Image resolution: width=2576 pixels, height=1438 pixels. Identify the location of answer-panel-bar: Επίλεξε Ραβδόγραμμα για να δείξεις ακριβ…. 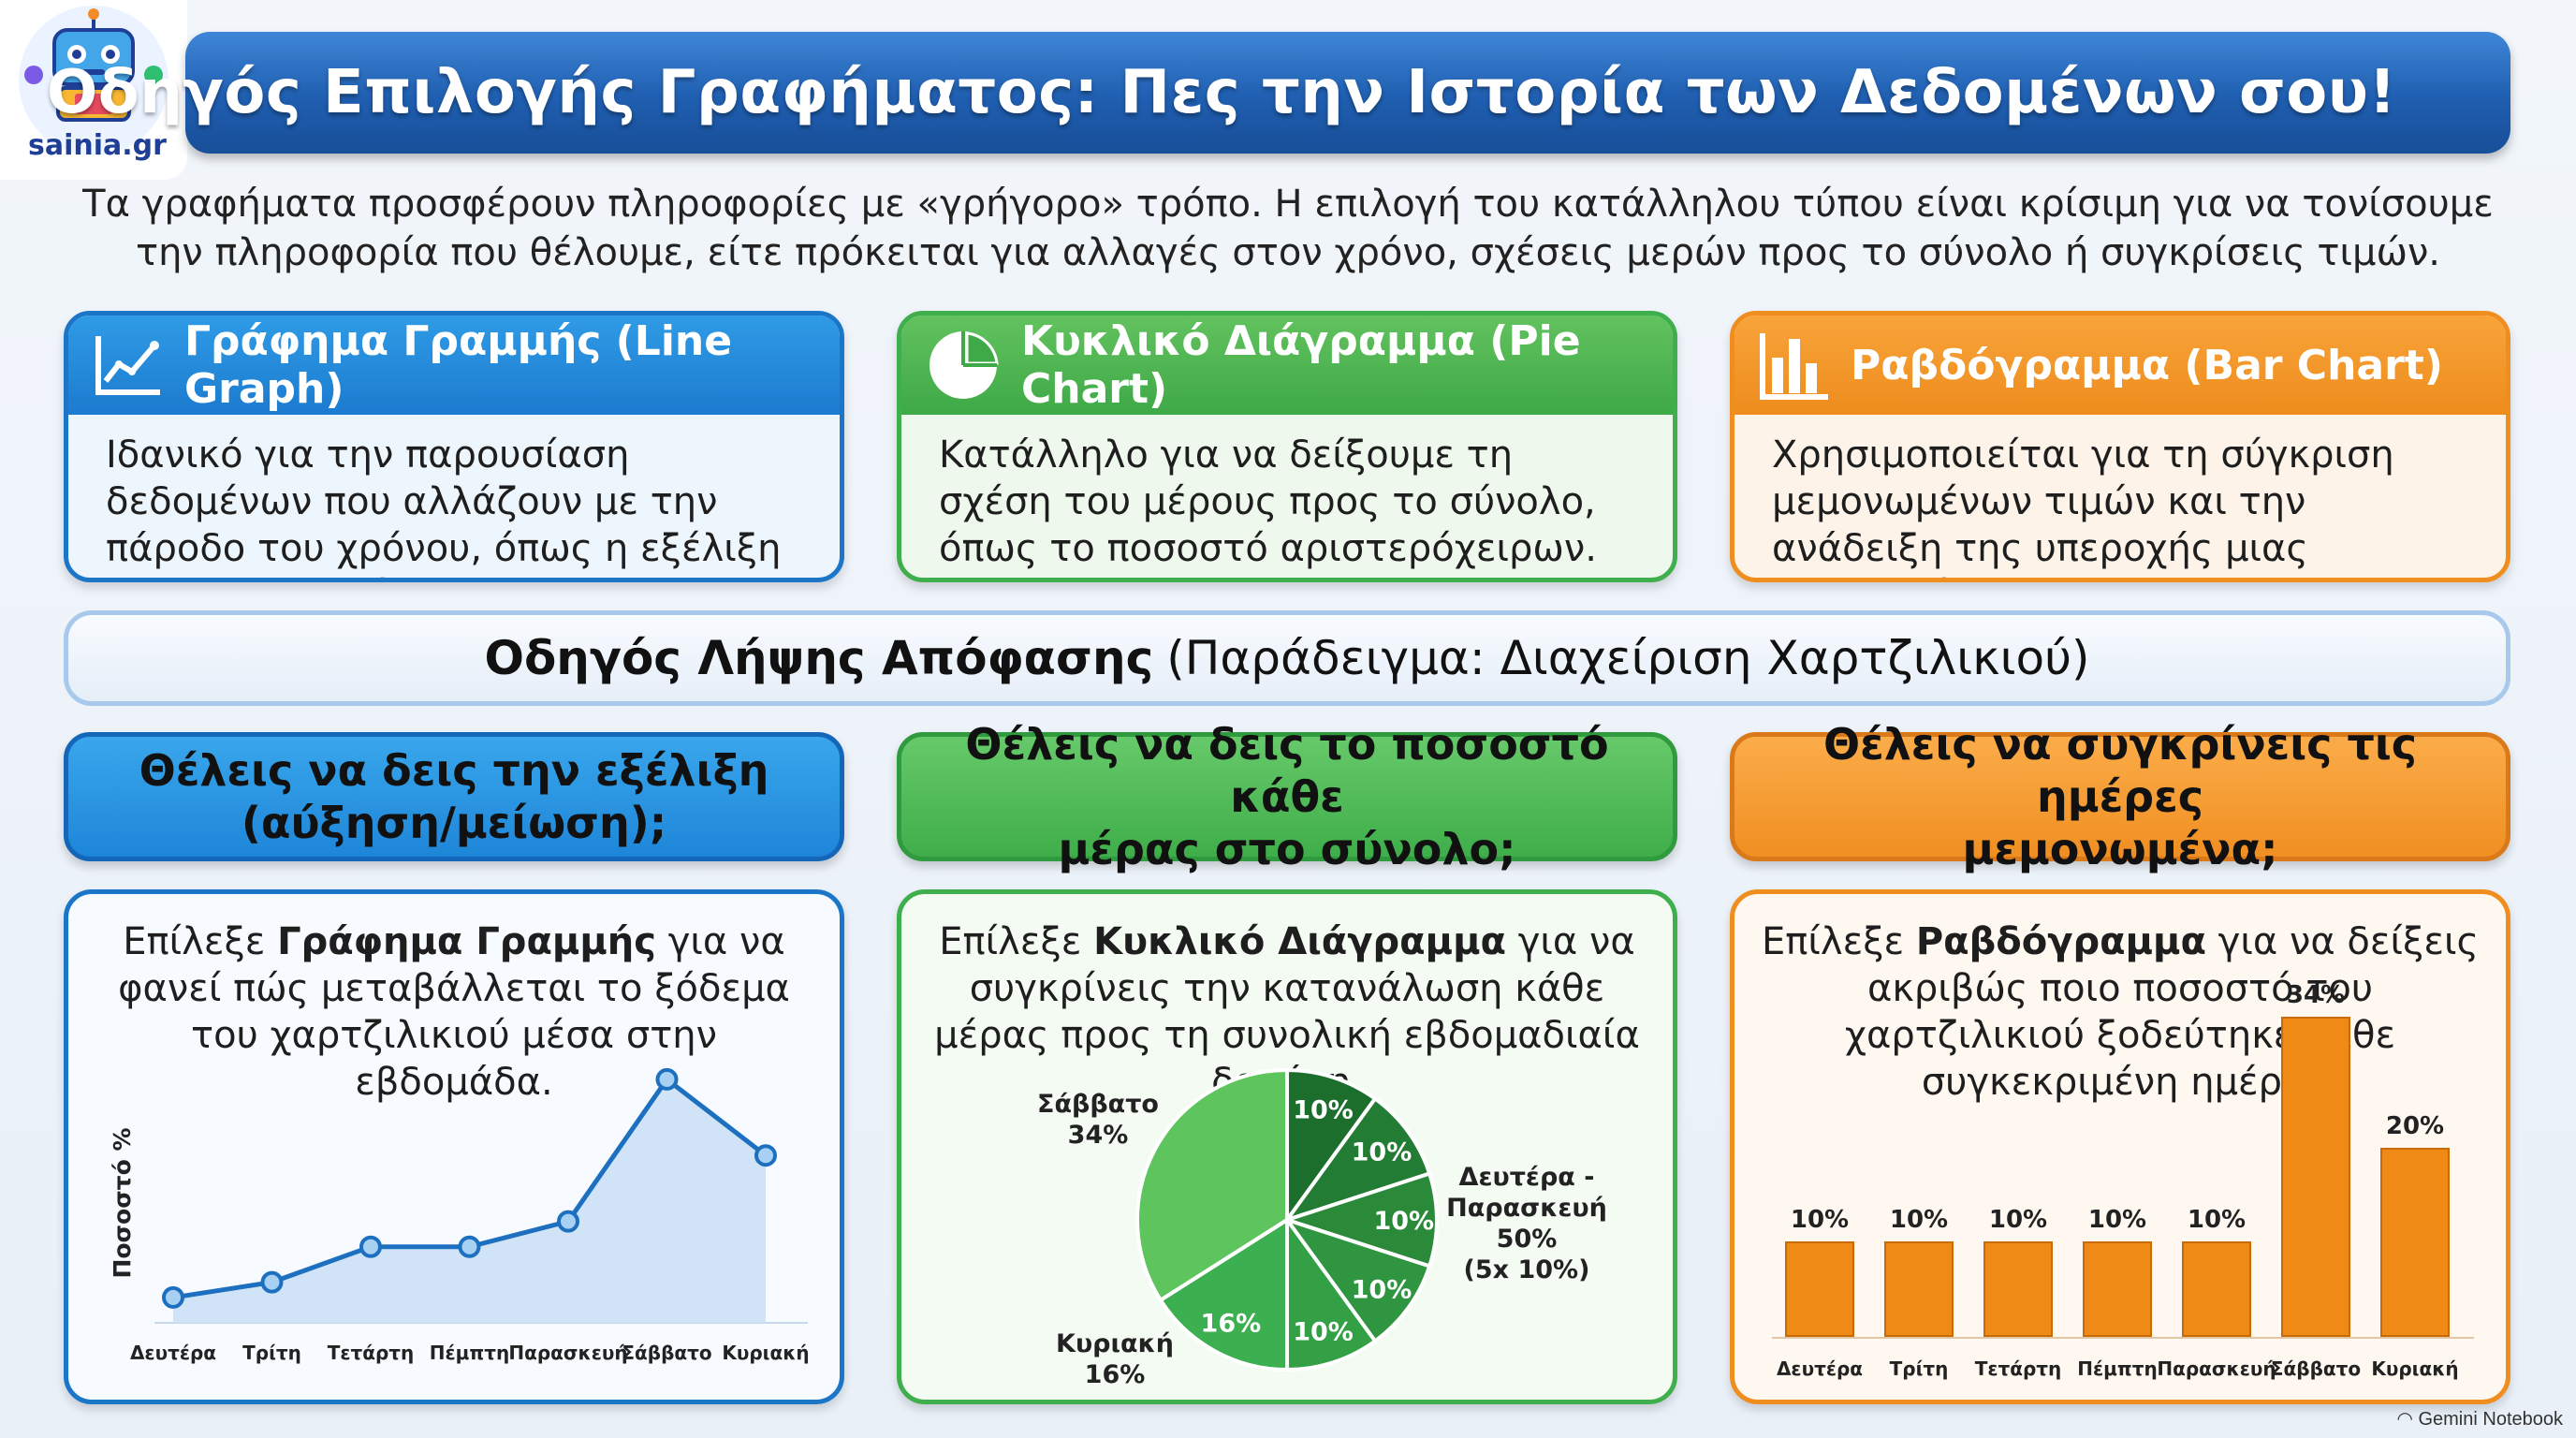
(2120, 1146).